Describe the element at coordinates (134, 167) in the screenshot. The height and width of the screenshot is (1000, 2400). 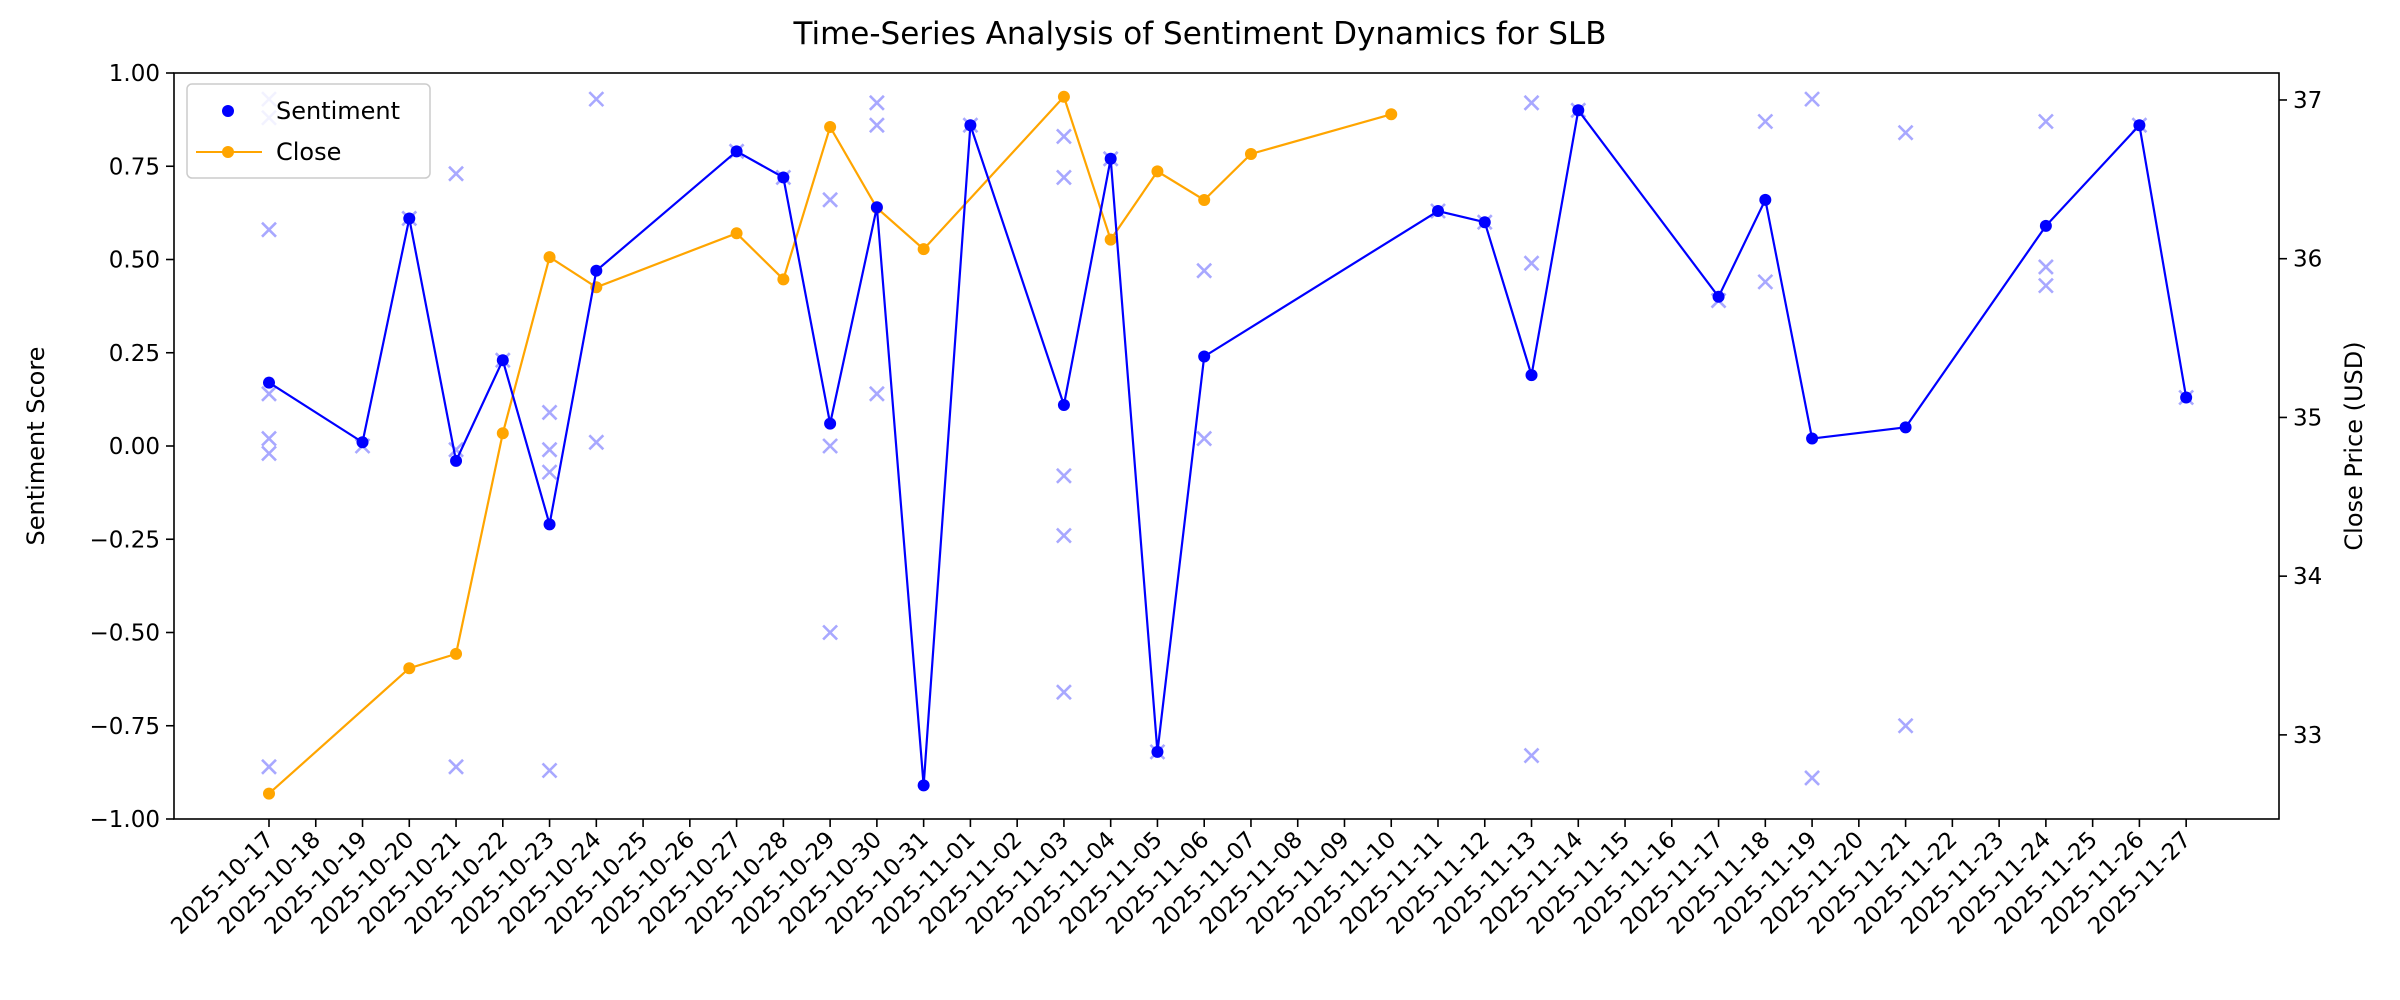
I see `y-tick-label: 0.75` at that location.